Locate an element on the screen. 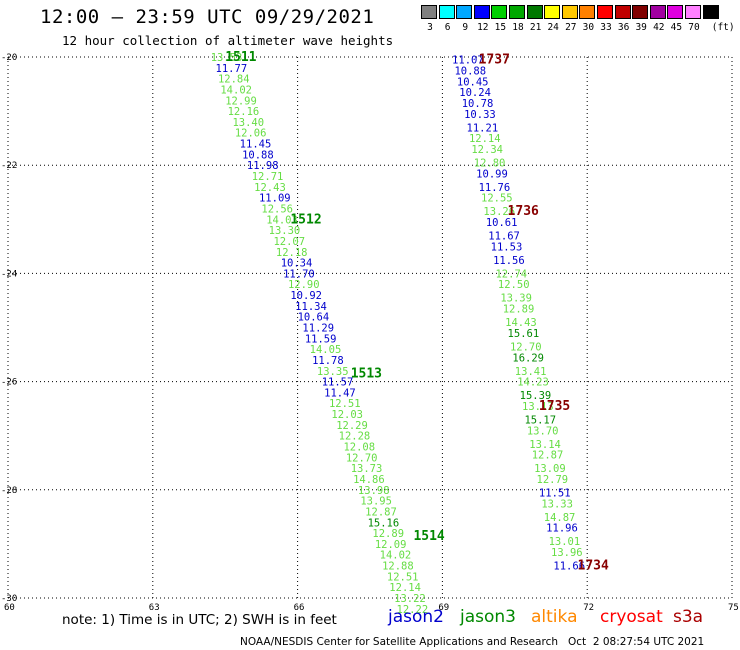  satellite-altika: altika is located at coordinates (554, 617).